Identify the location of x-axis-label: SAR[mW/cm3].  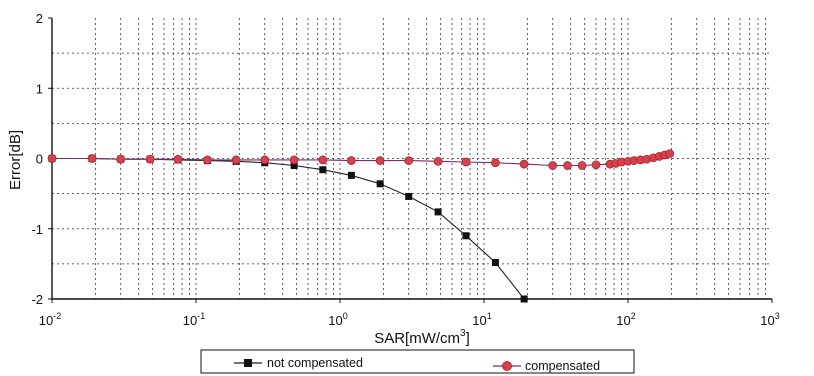
(422, 337).